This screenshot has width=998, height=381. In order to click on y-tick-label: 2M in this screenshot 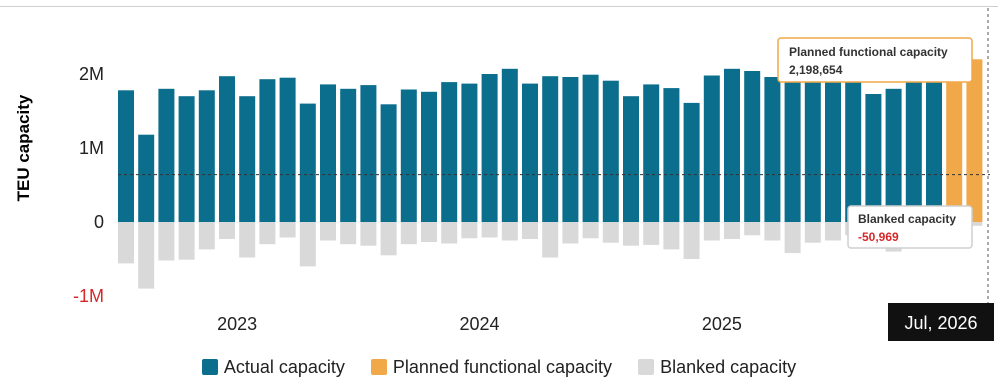, I will do `click(91, 74)`.